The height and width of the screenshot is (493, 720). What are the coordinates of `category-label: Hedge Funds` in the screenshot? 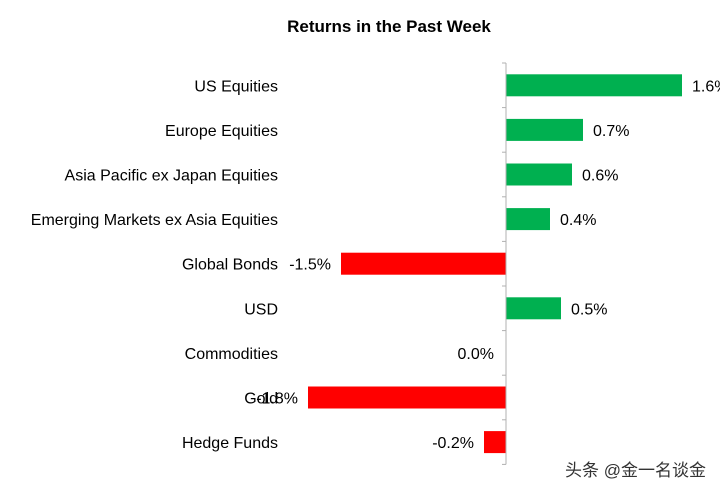 It's located at (230, 443).